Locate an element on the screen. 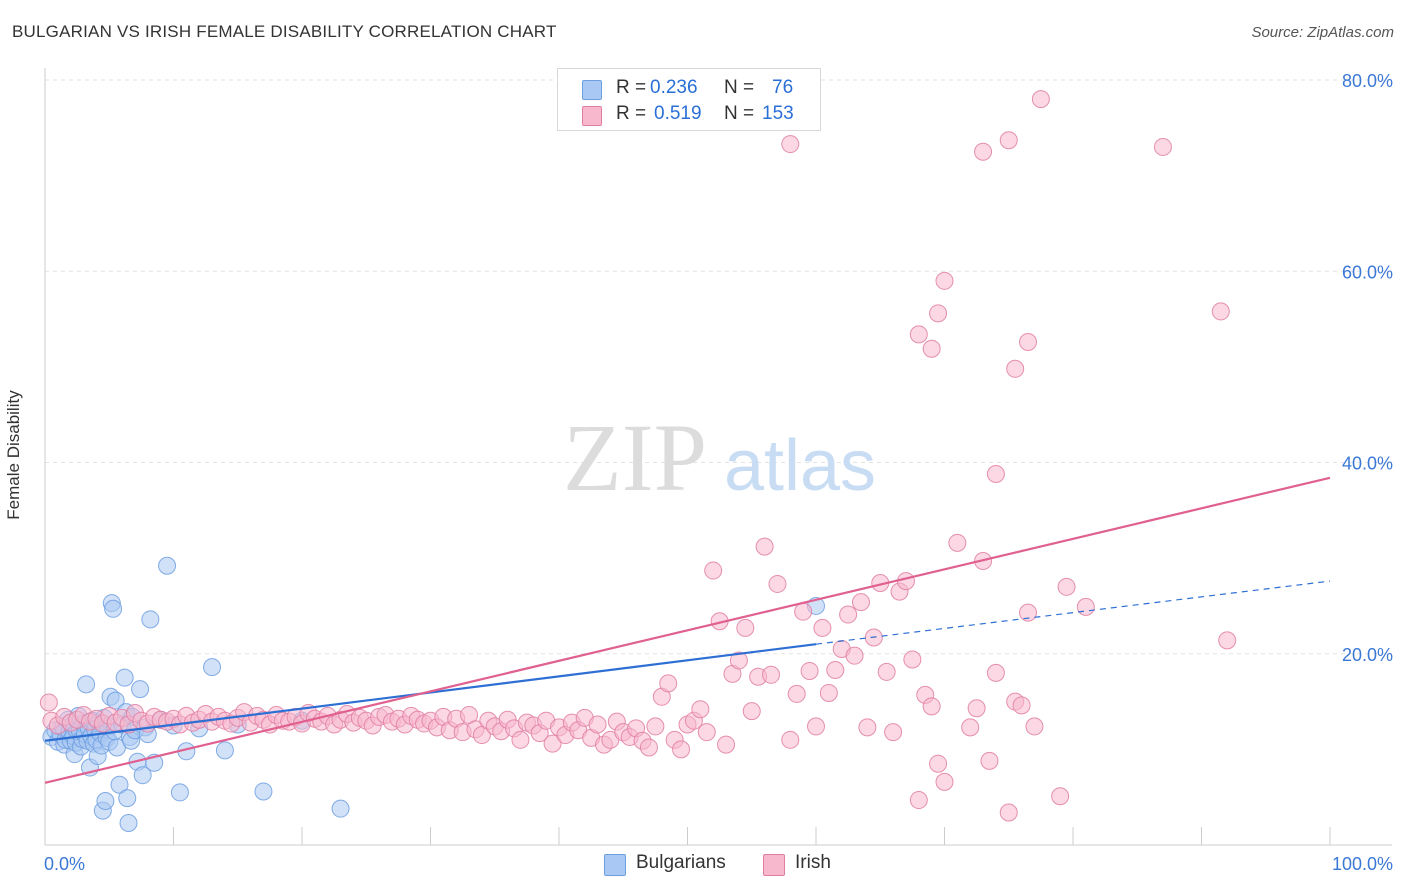 The image size is (1406, 892). bottom-legend-label-irish: Irish is located at coordinates (813, 862).